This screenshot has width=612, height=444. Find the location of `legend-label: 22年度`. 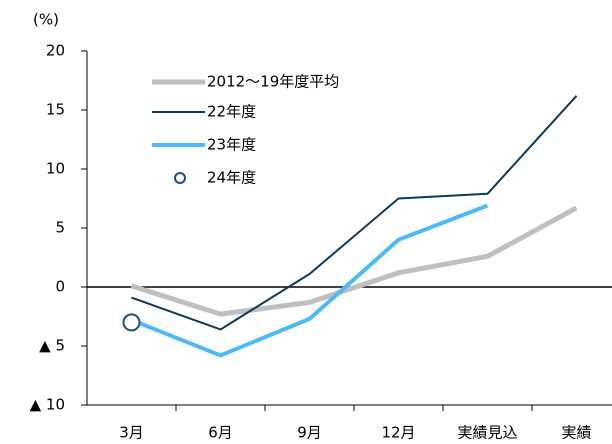

legend-label: 22年度 is located at coordinates (231, 112).